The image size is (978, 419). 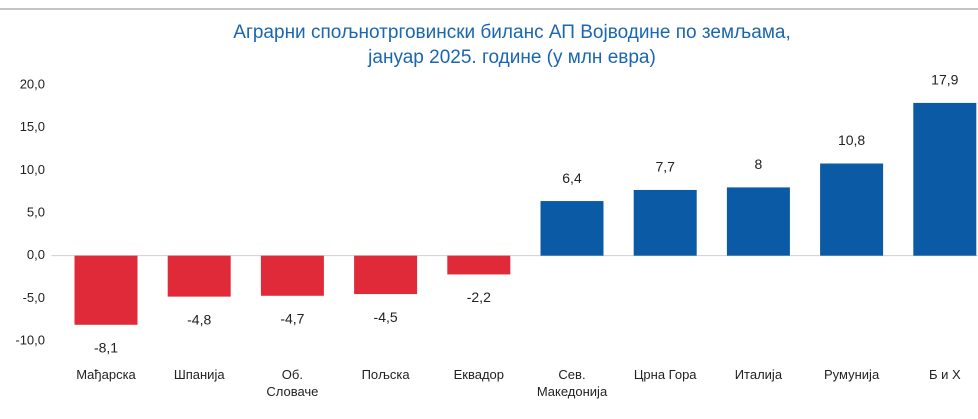 What do you see at coordinates (292, 383) in the screenshot?
I see `x-tick-label: Об. Словаче` at bounding box center [292, 383].